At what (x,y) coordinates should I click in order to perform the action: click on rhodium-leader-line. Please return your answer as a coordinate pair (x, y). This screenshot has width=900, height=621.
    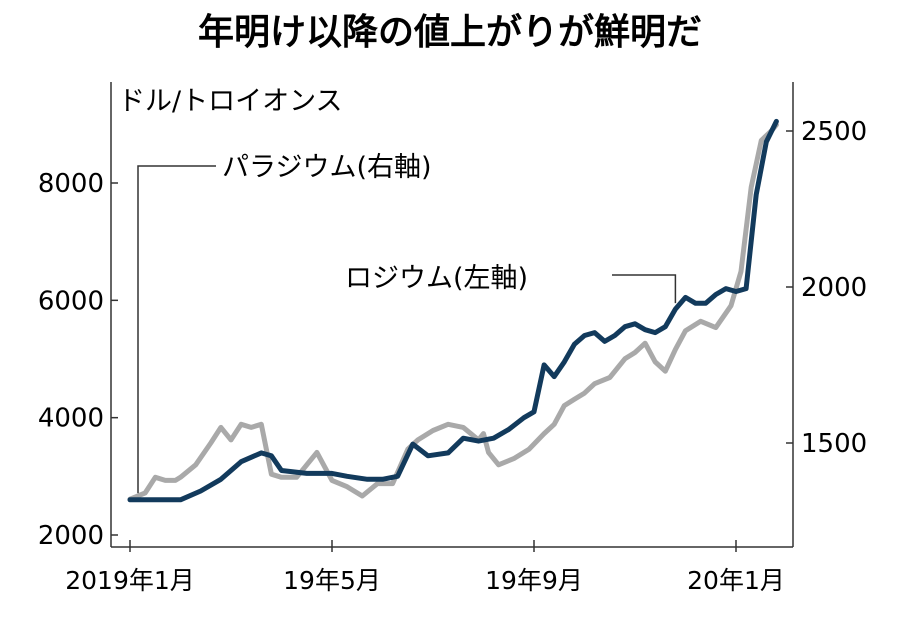
    Looking at the image, I should click on (644, 289).